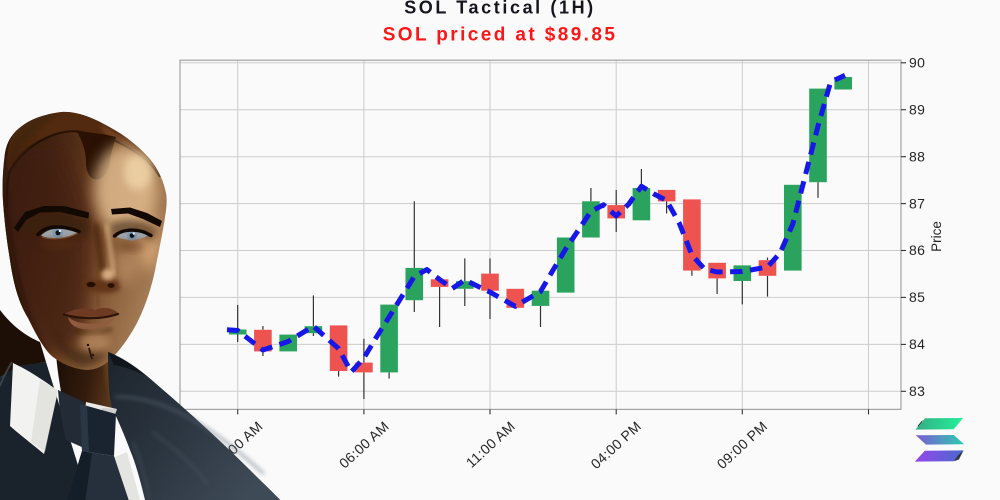 Image resolution: width=1000 pixels, height=500 pixels. I want to click on svg-text: 90, so click(917, 63).